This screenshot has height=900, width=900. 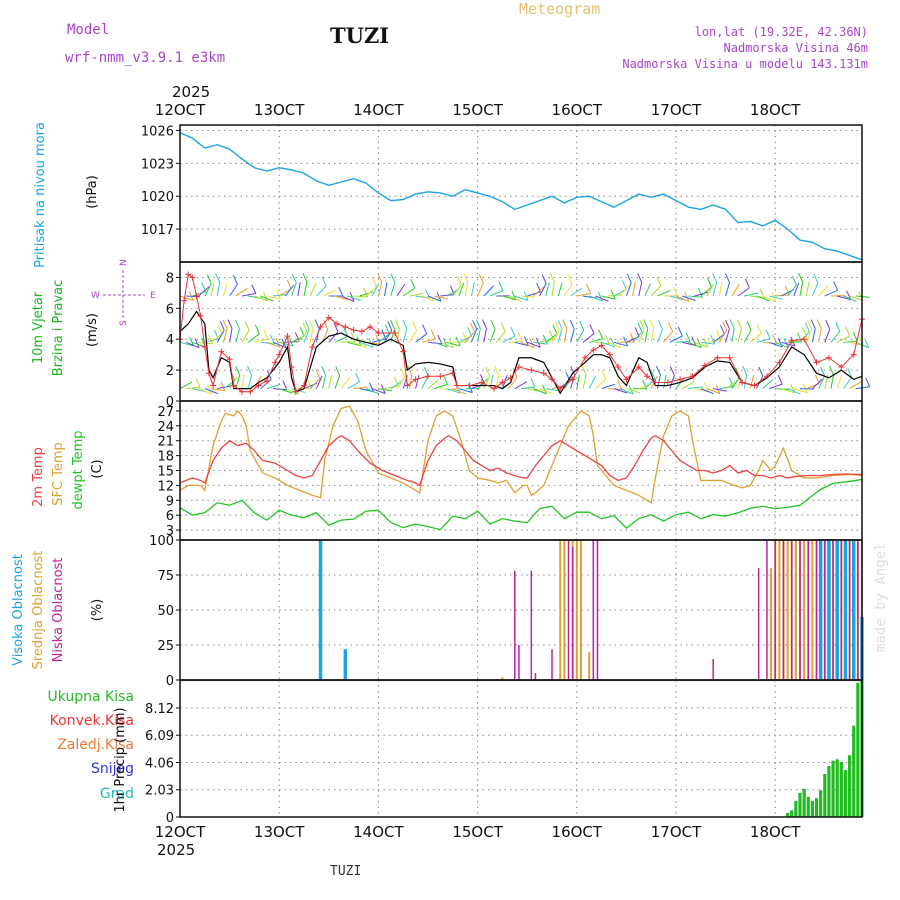 I want to click on temp-subtitle: SFC Temp, so click(x=58, y=474).